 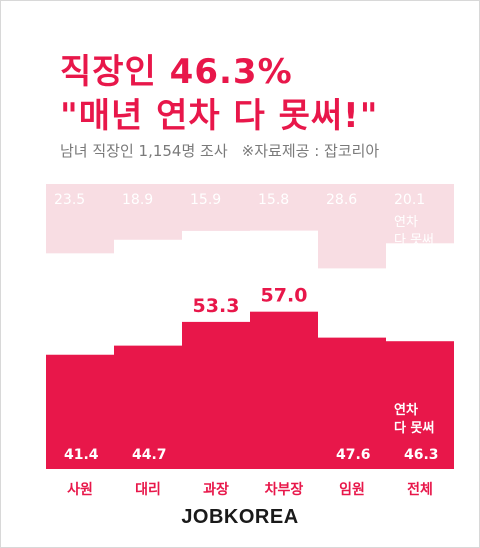 What do you see at coordinates (414, 428) in the screenshot?
I see `main-annotation-label: 다 못써` at bounding box center [414, 428].